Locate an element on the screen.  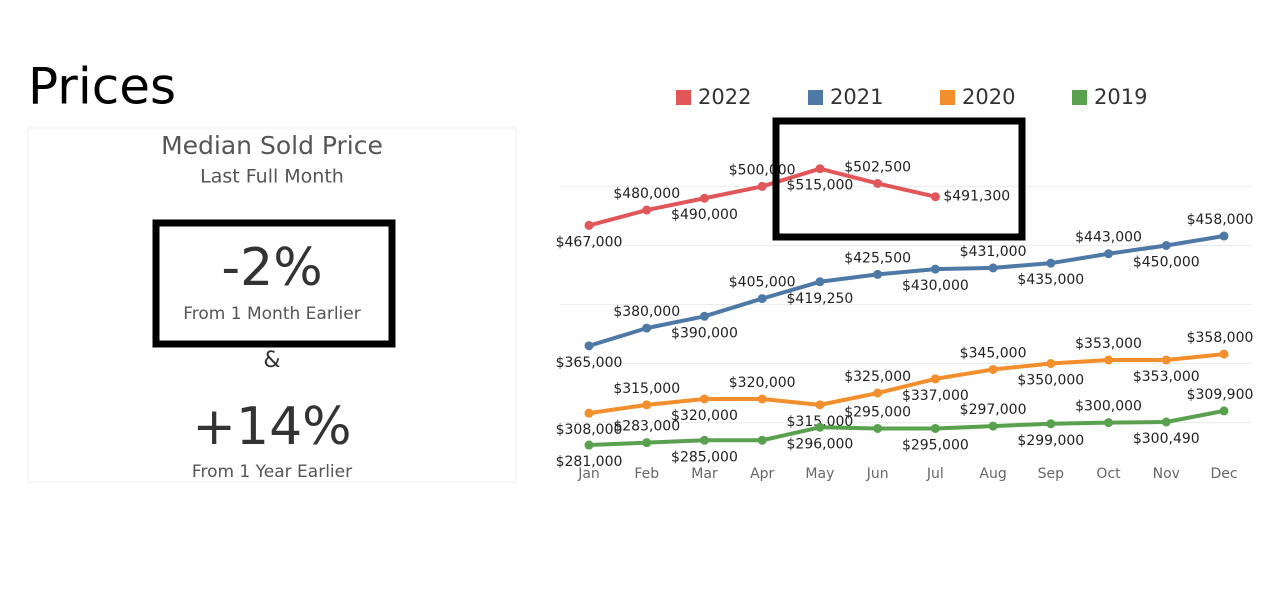
data-label: $350,000 is located at coordinates (1050, 381).